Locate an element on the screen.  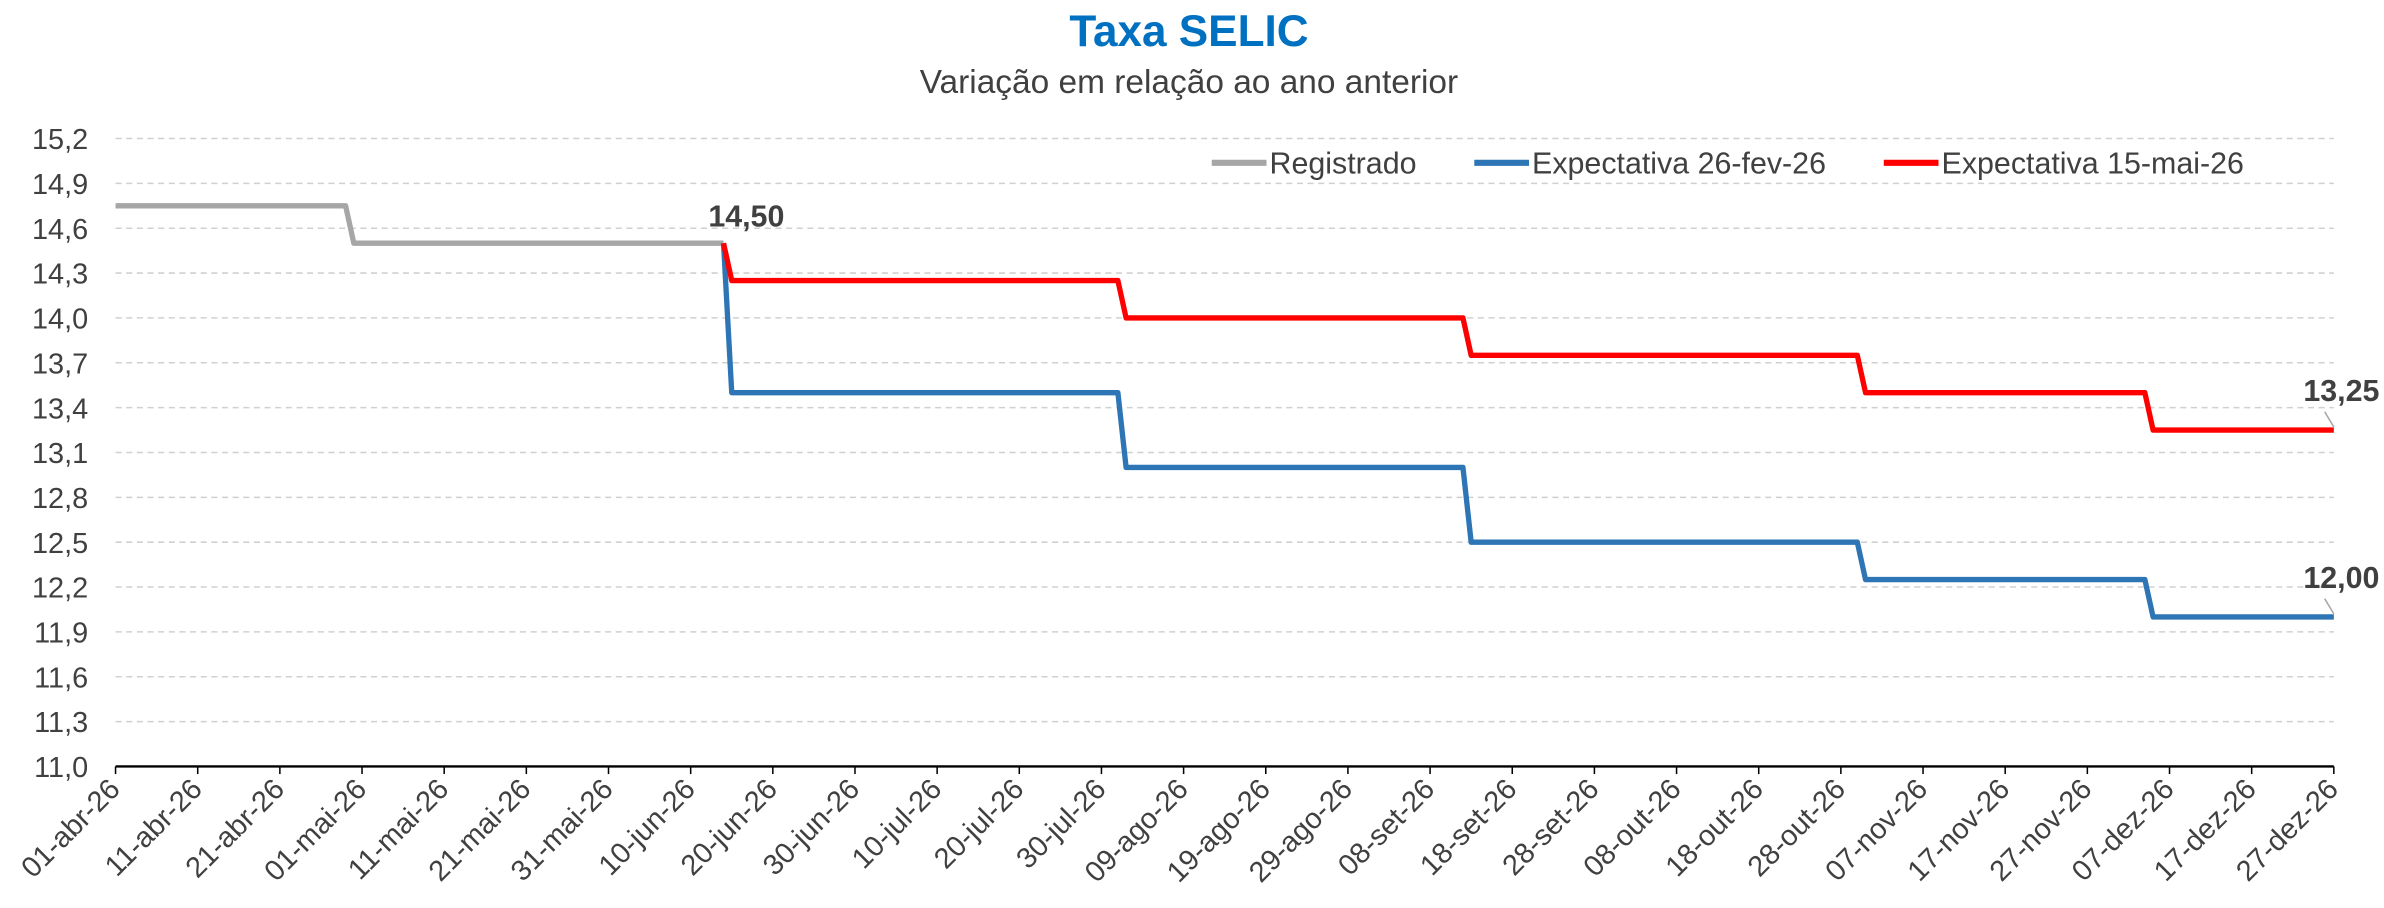
annotation: 13,25 is located at coordinates (2341, 391).